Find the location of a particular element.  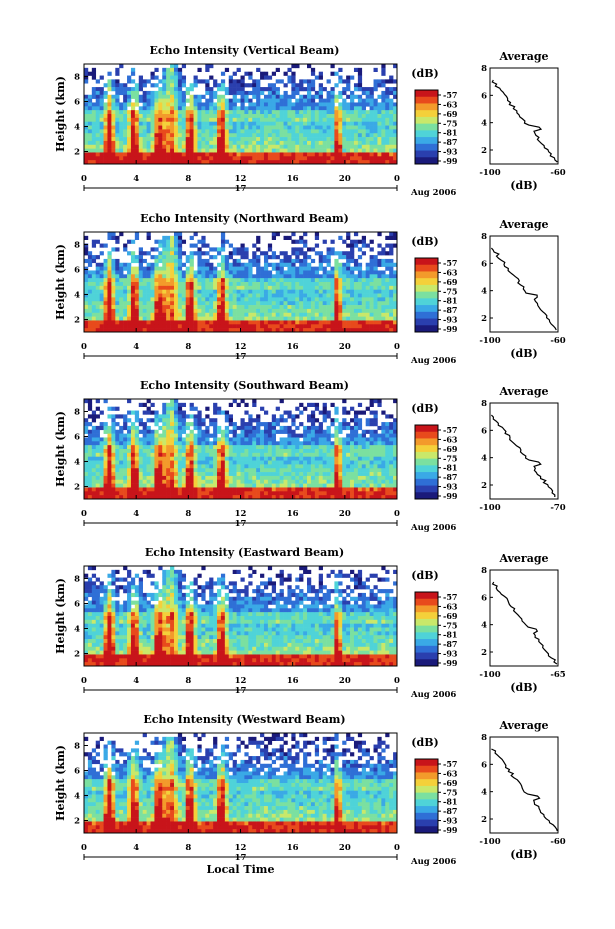

colorbar-swatch is located at coordinates (426, 268).